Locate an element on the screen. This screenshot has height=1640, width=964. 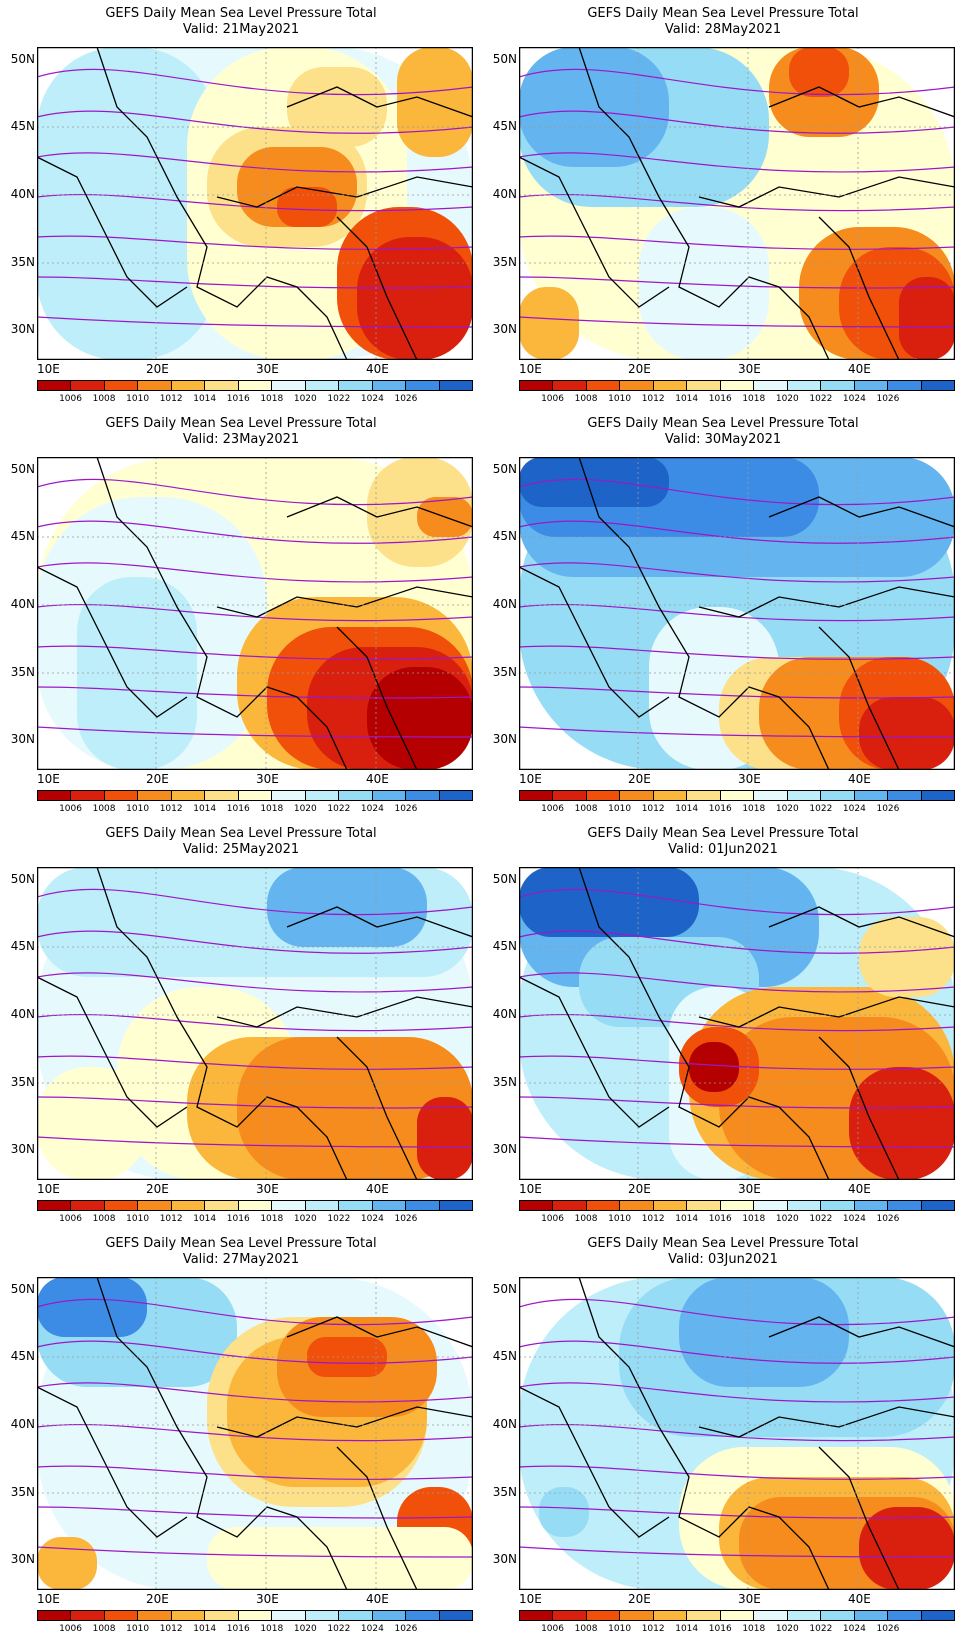
colorbar-label: 1010 is located at coordinates (620, 1219).